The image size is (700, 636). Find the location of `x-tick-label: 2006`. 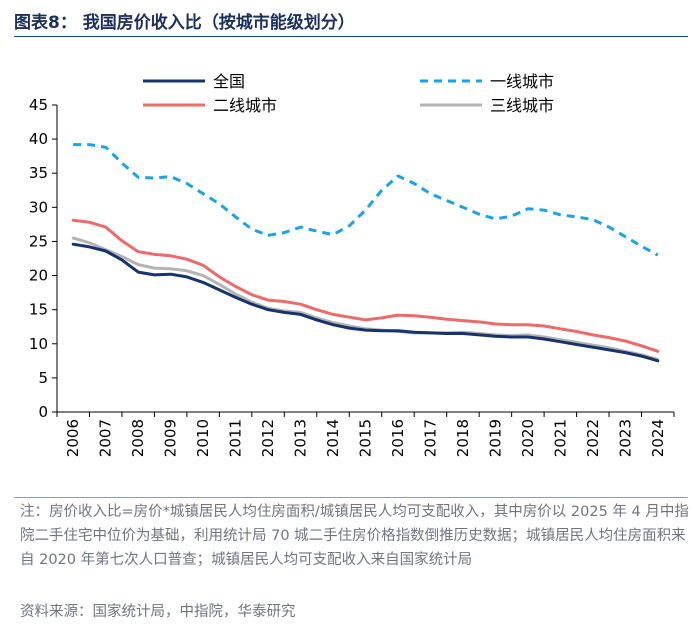

x-tick-label: 2006 is located at coordinates (73, 438).